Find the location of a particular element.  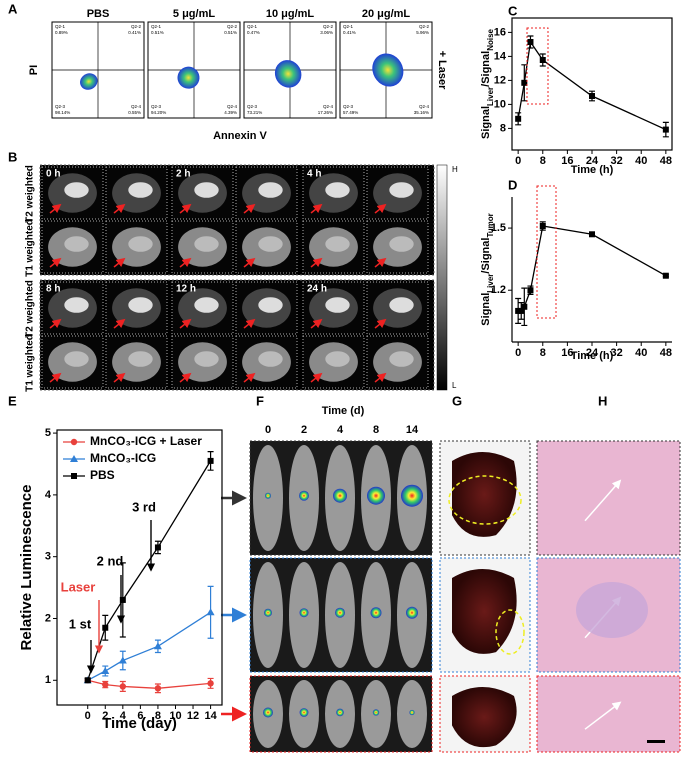

quadrant-percent: 94.20% is located at coordinates (158, 112).